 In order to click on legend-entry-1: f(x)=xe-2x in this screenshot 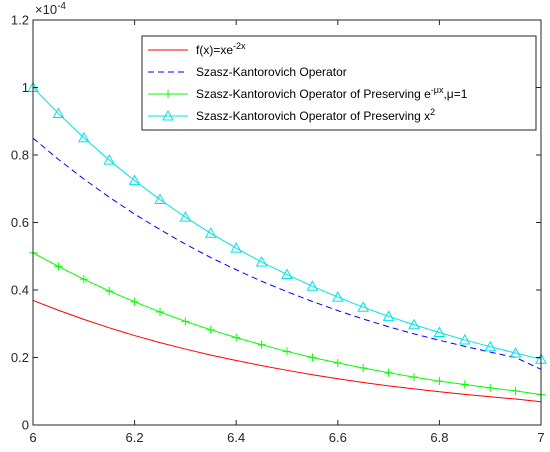, I will do `click(197, 49)`.